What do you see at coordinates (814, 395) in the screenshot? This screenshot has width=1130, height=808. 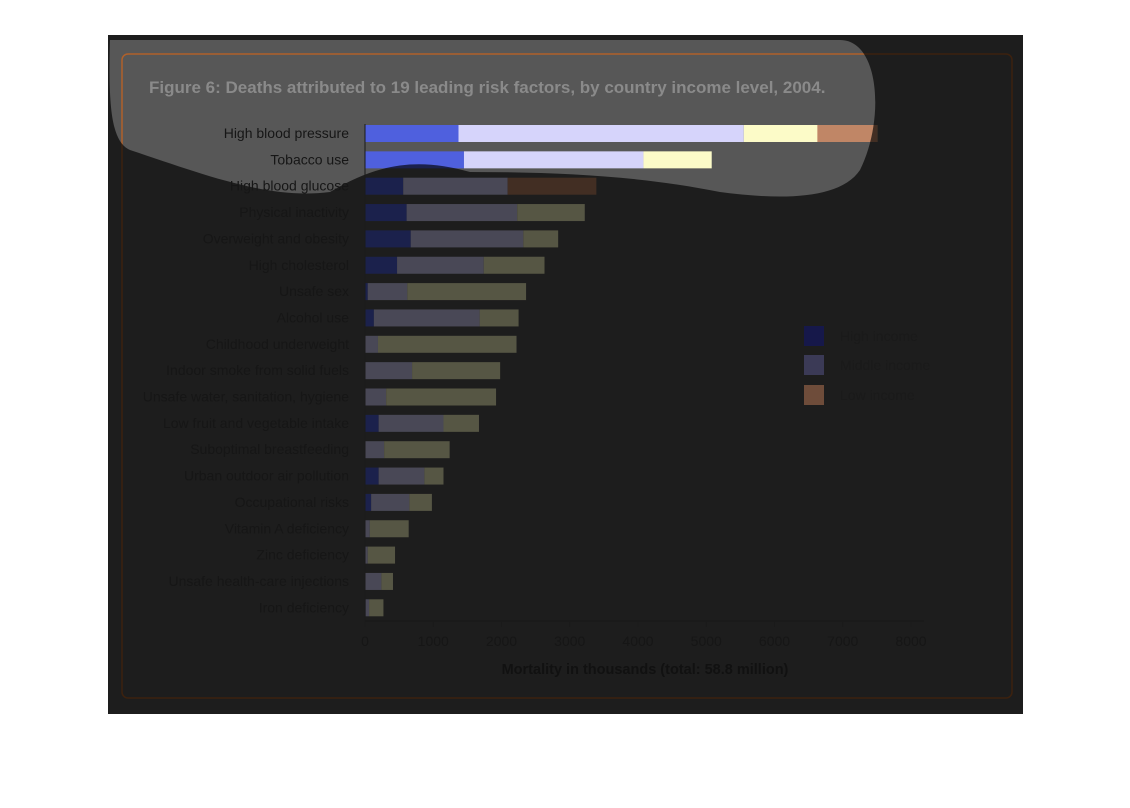 I see `legend-swatch-low-income` at bounding box center [814, 395].